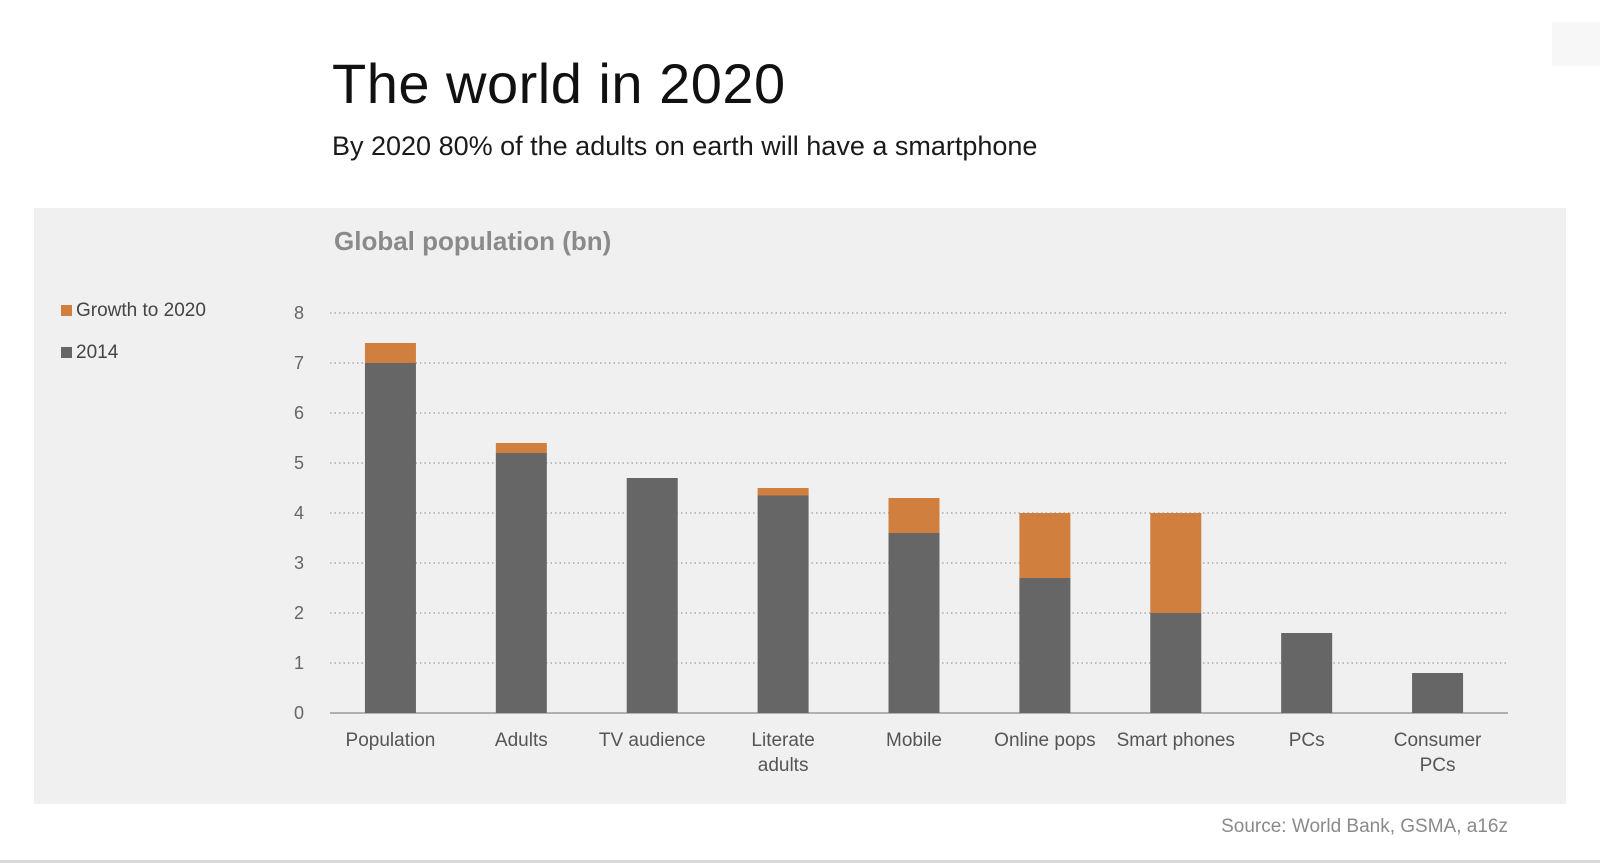  I want to click on page-title: The world in 2020, so click(559, 83).